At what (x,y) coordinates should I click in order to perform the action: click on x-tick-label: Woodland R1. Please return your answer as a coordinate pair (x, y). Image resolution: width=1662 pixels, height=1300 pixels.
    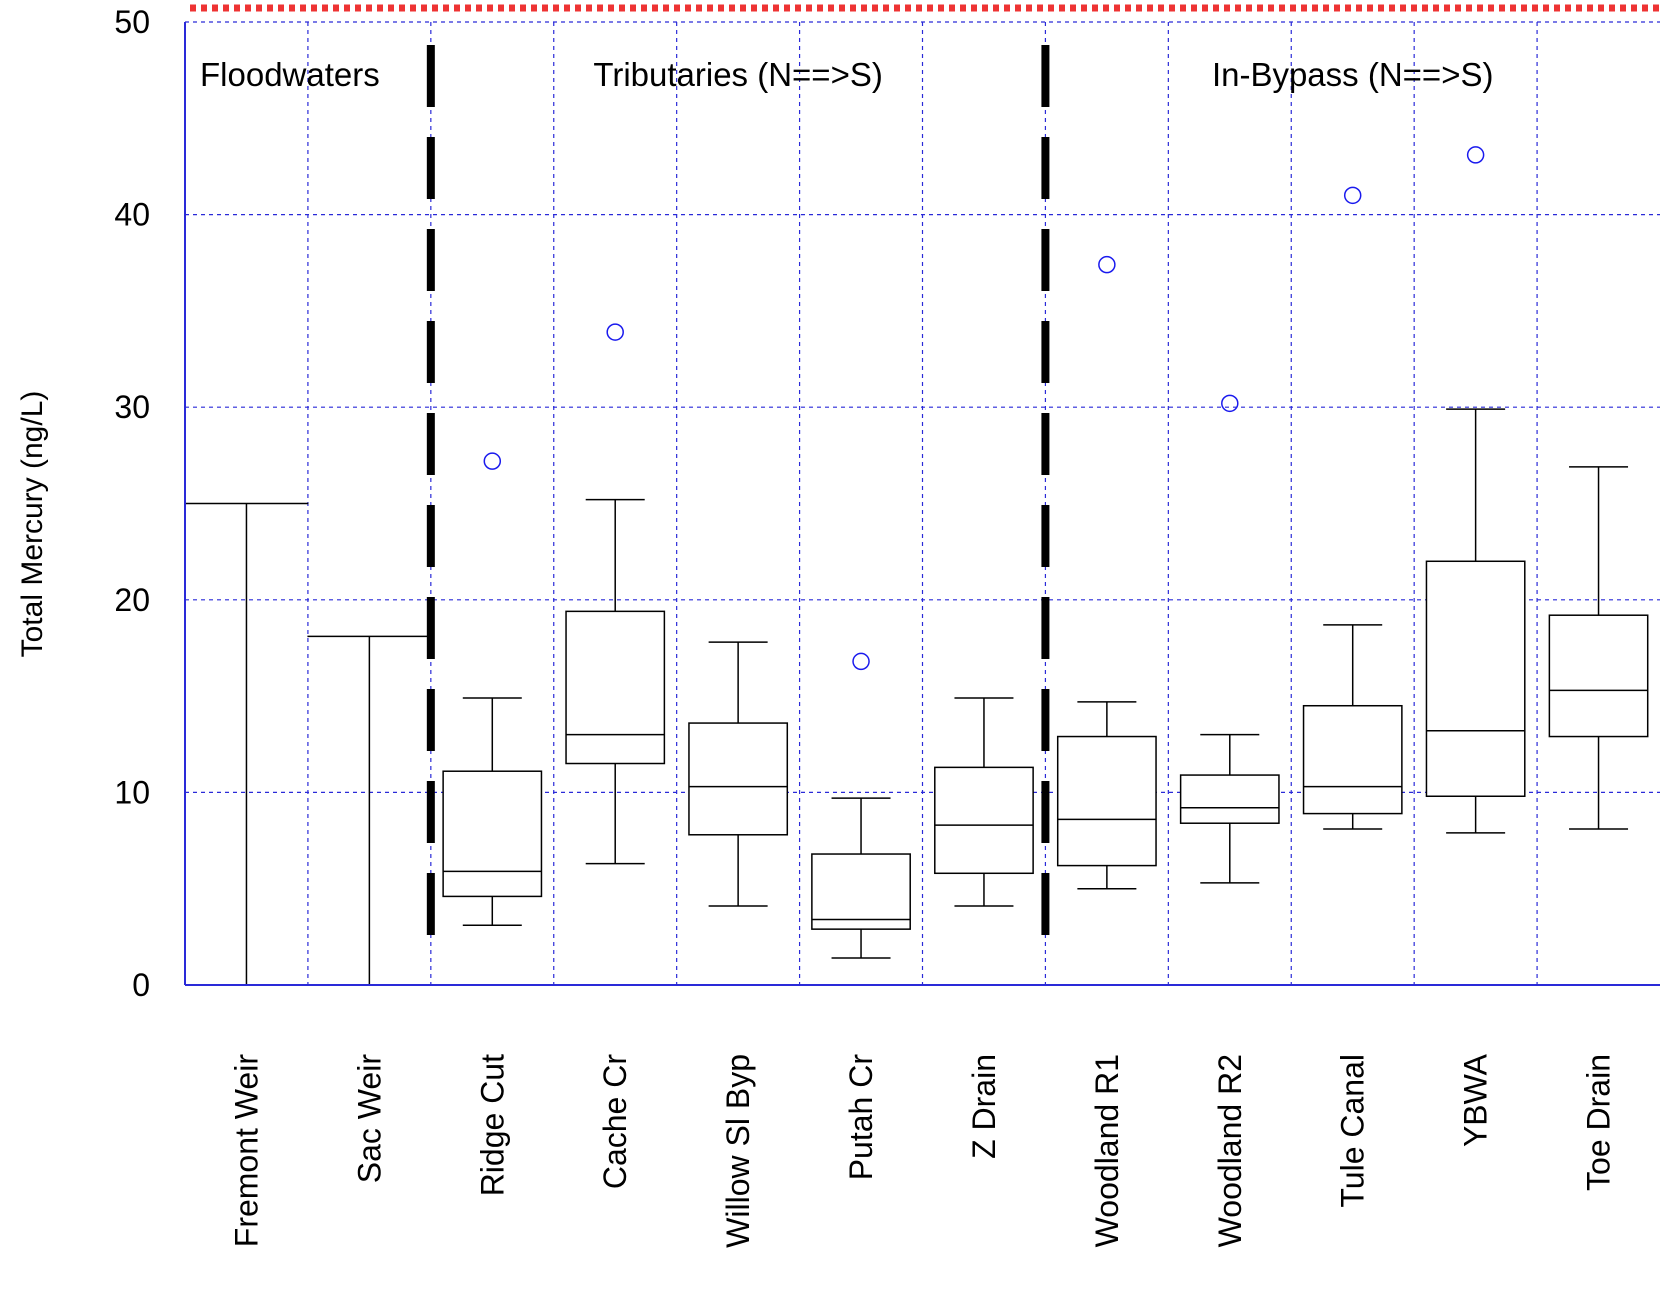
    Looking at the image, I should click on (1107, 1150).